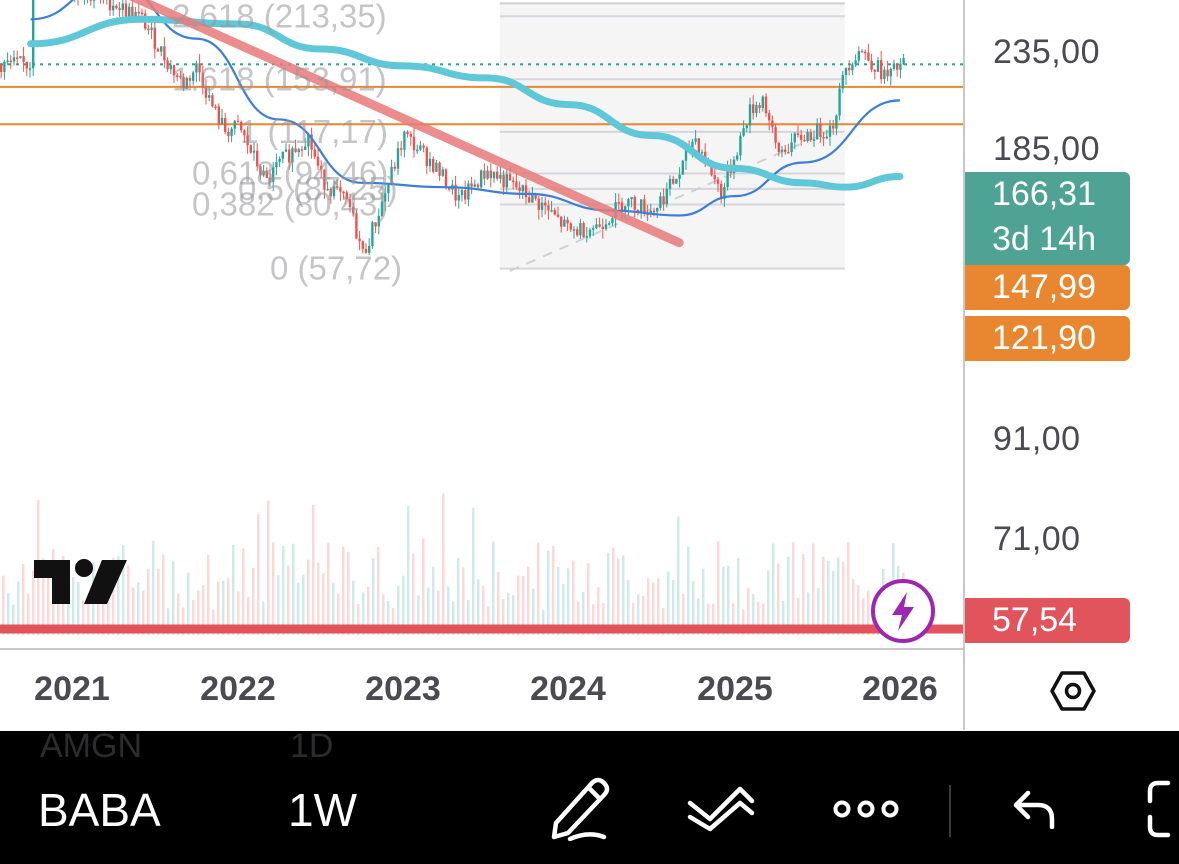 This screenshot has width=1179, height=864. Describe the element at coordinates (336, 268) in the screenshot. I see `fib-level-label: 0 (57,72)` at that location.